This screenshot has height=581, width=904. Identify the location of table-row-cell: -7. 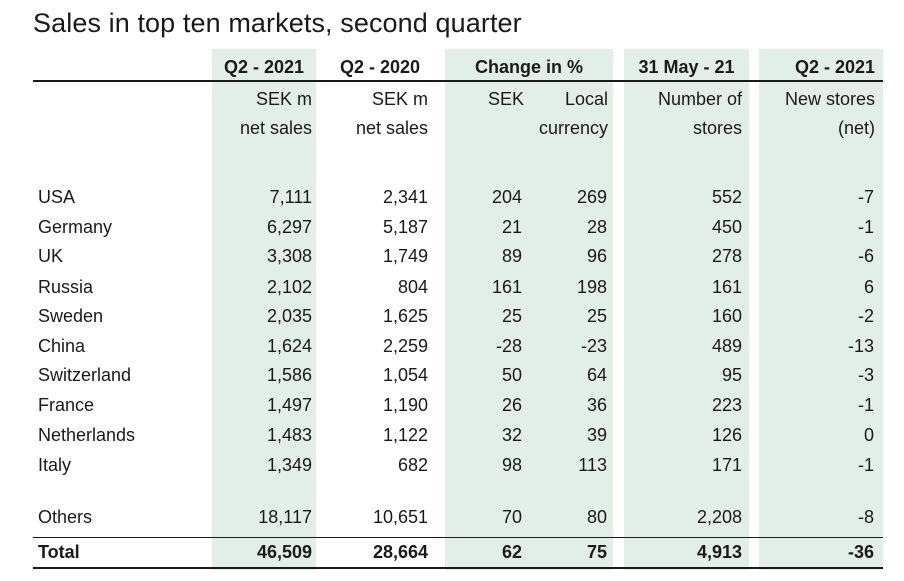
(865, 197).